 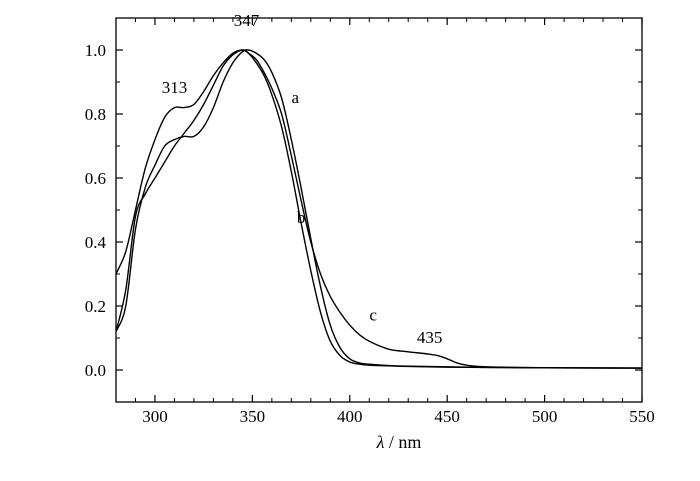 I want to click on x-axis-label: λ / nm, so click(x=399, y=442).